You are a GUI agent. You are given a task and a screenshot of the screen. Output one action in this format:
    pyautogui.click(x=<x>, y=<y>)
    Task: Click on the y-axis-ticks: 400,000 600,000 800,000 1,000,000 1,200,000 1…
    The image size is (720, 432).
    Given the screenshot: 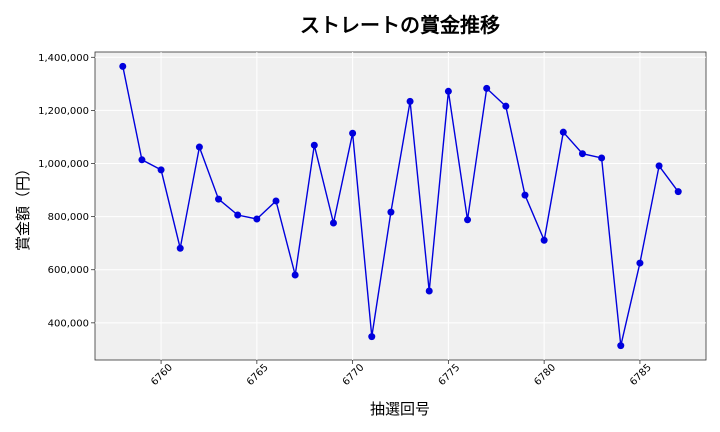 What is the action you would take?
    pyautogui.click(x=66, y=191)
    